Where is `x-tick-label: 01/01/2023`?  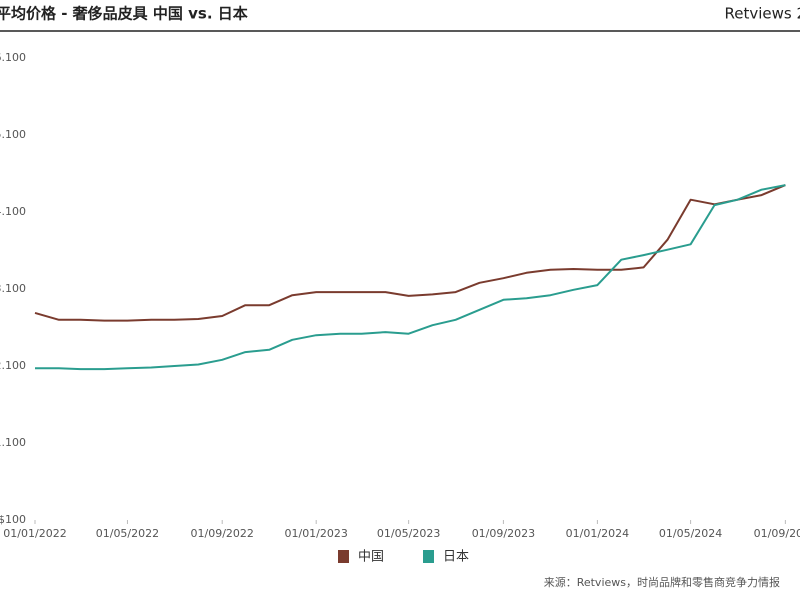
x-tick-label: 01/01/2023 is located at coordinates (315, 533).